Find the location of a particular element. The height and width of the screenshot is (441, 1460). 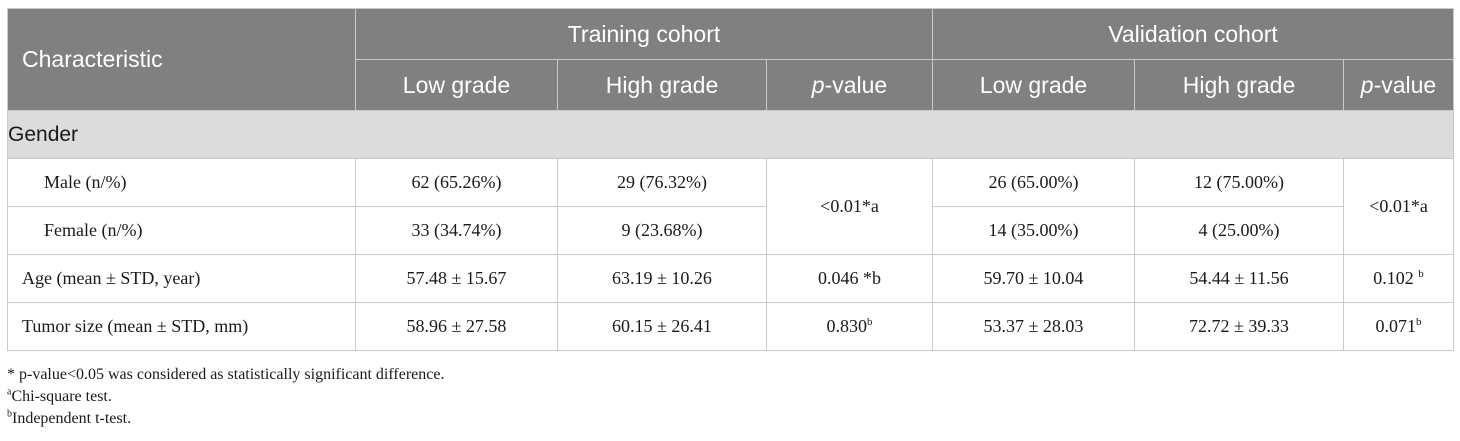

cell-train-low: 33 (34.74%) is located at coordinates (456, 230).